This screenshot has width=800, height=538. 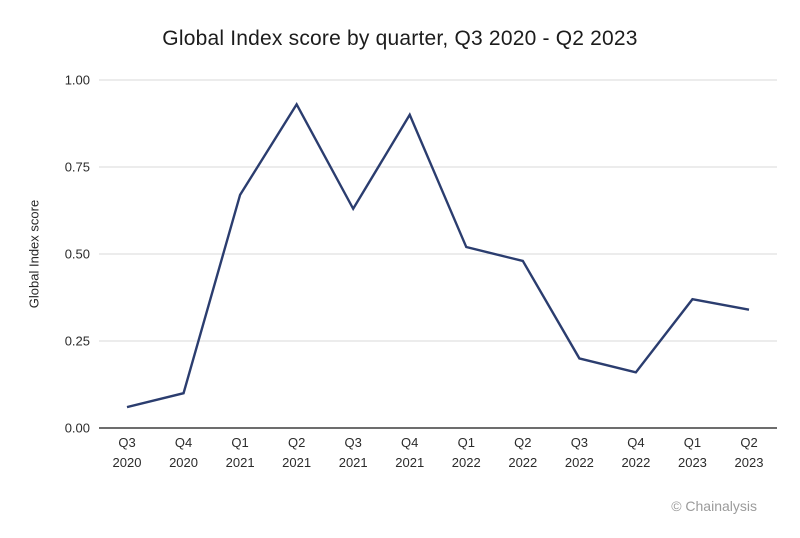 I want to click on y-tick-label: 0.50, so click(x=77, y=254).